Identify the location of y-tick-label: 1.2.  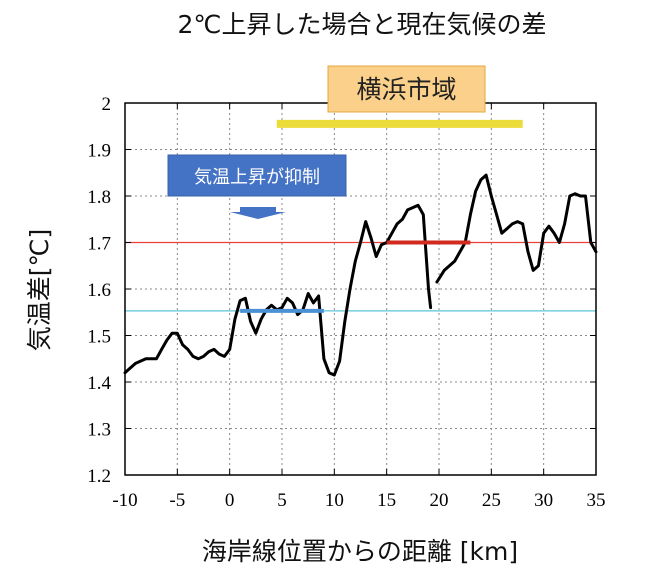
(99, 476).